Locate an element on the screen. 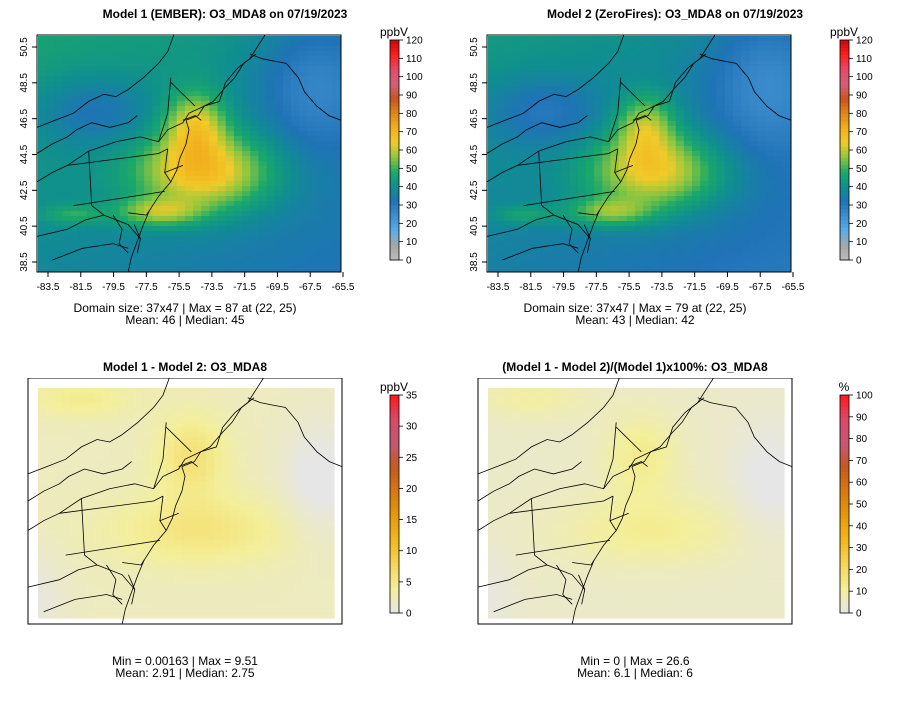 This screenshot has width=900, height=706. legend-swatch is located at coordinates (844, 100).